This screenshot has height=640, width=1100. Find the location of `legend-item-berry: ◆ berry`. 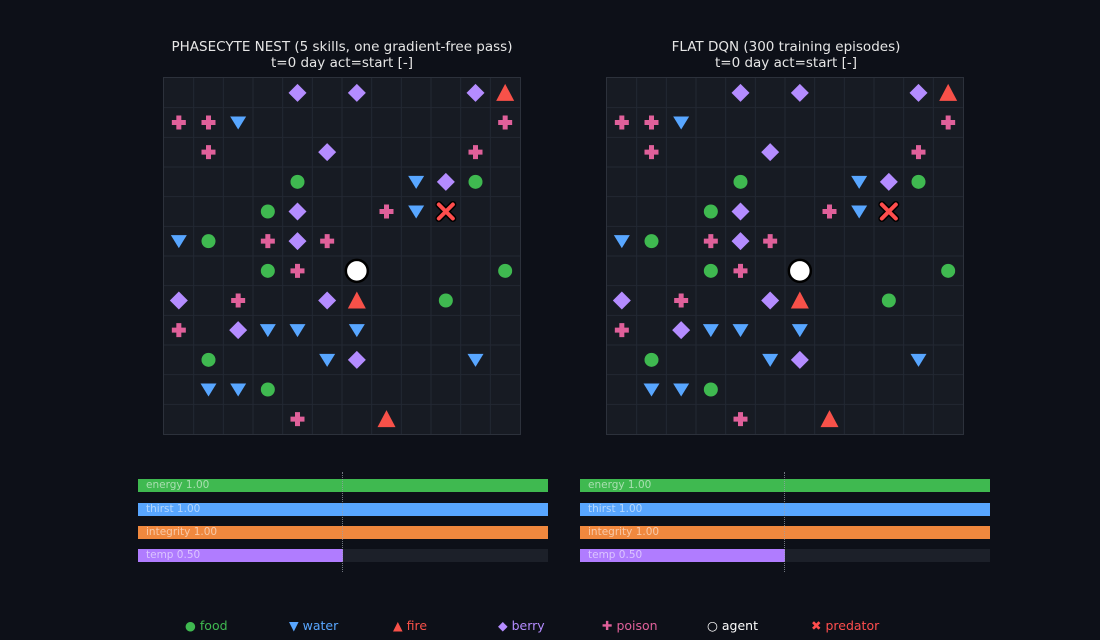

legend-item-berry: ◆ berry is located at coordinates (521, 626).